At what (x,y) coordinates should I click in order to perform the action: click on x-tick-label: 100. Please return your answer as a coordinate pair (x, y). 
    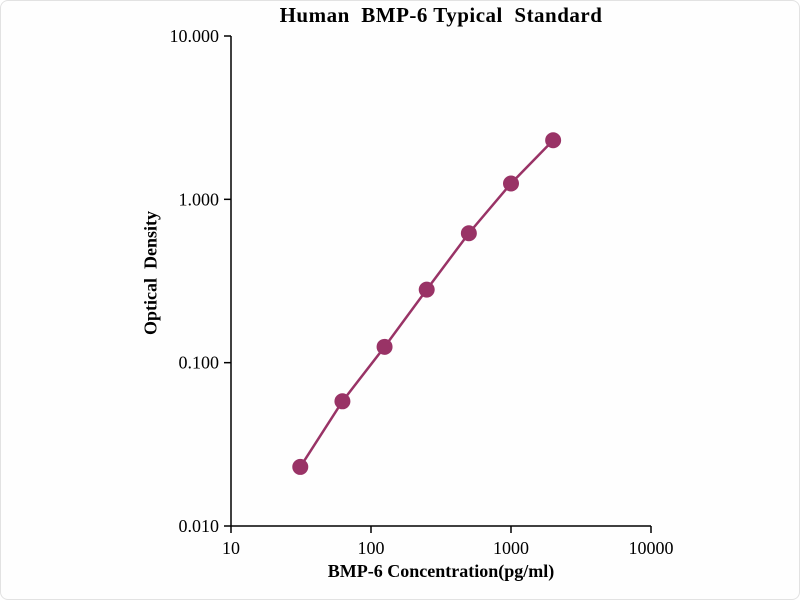
    Looking at the image, I should click on (371, 548).